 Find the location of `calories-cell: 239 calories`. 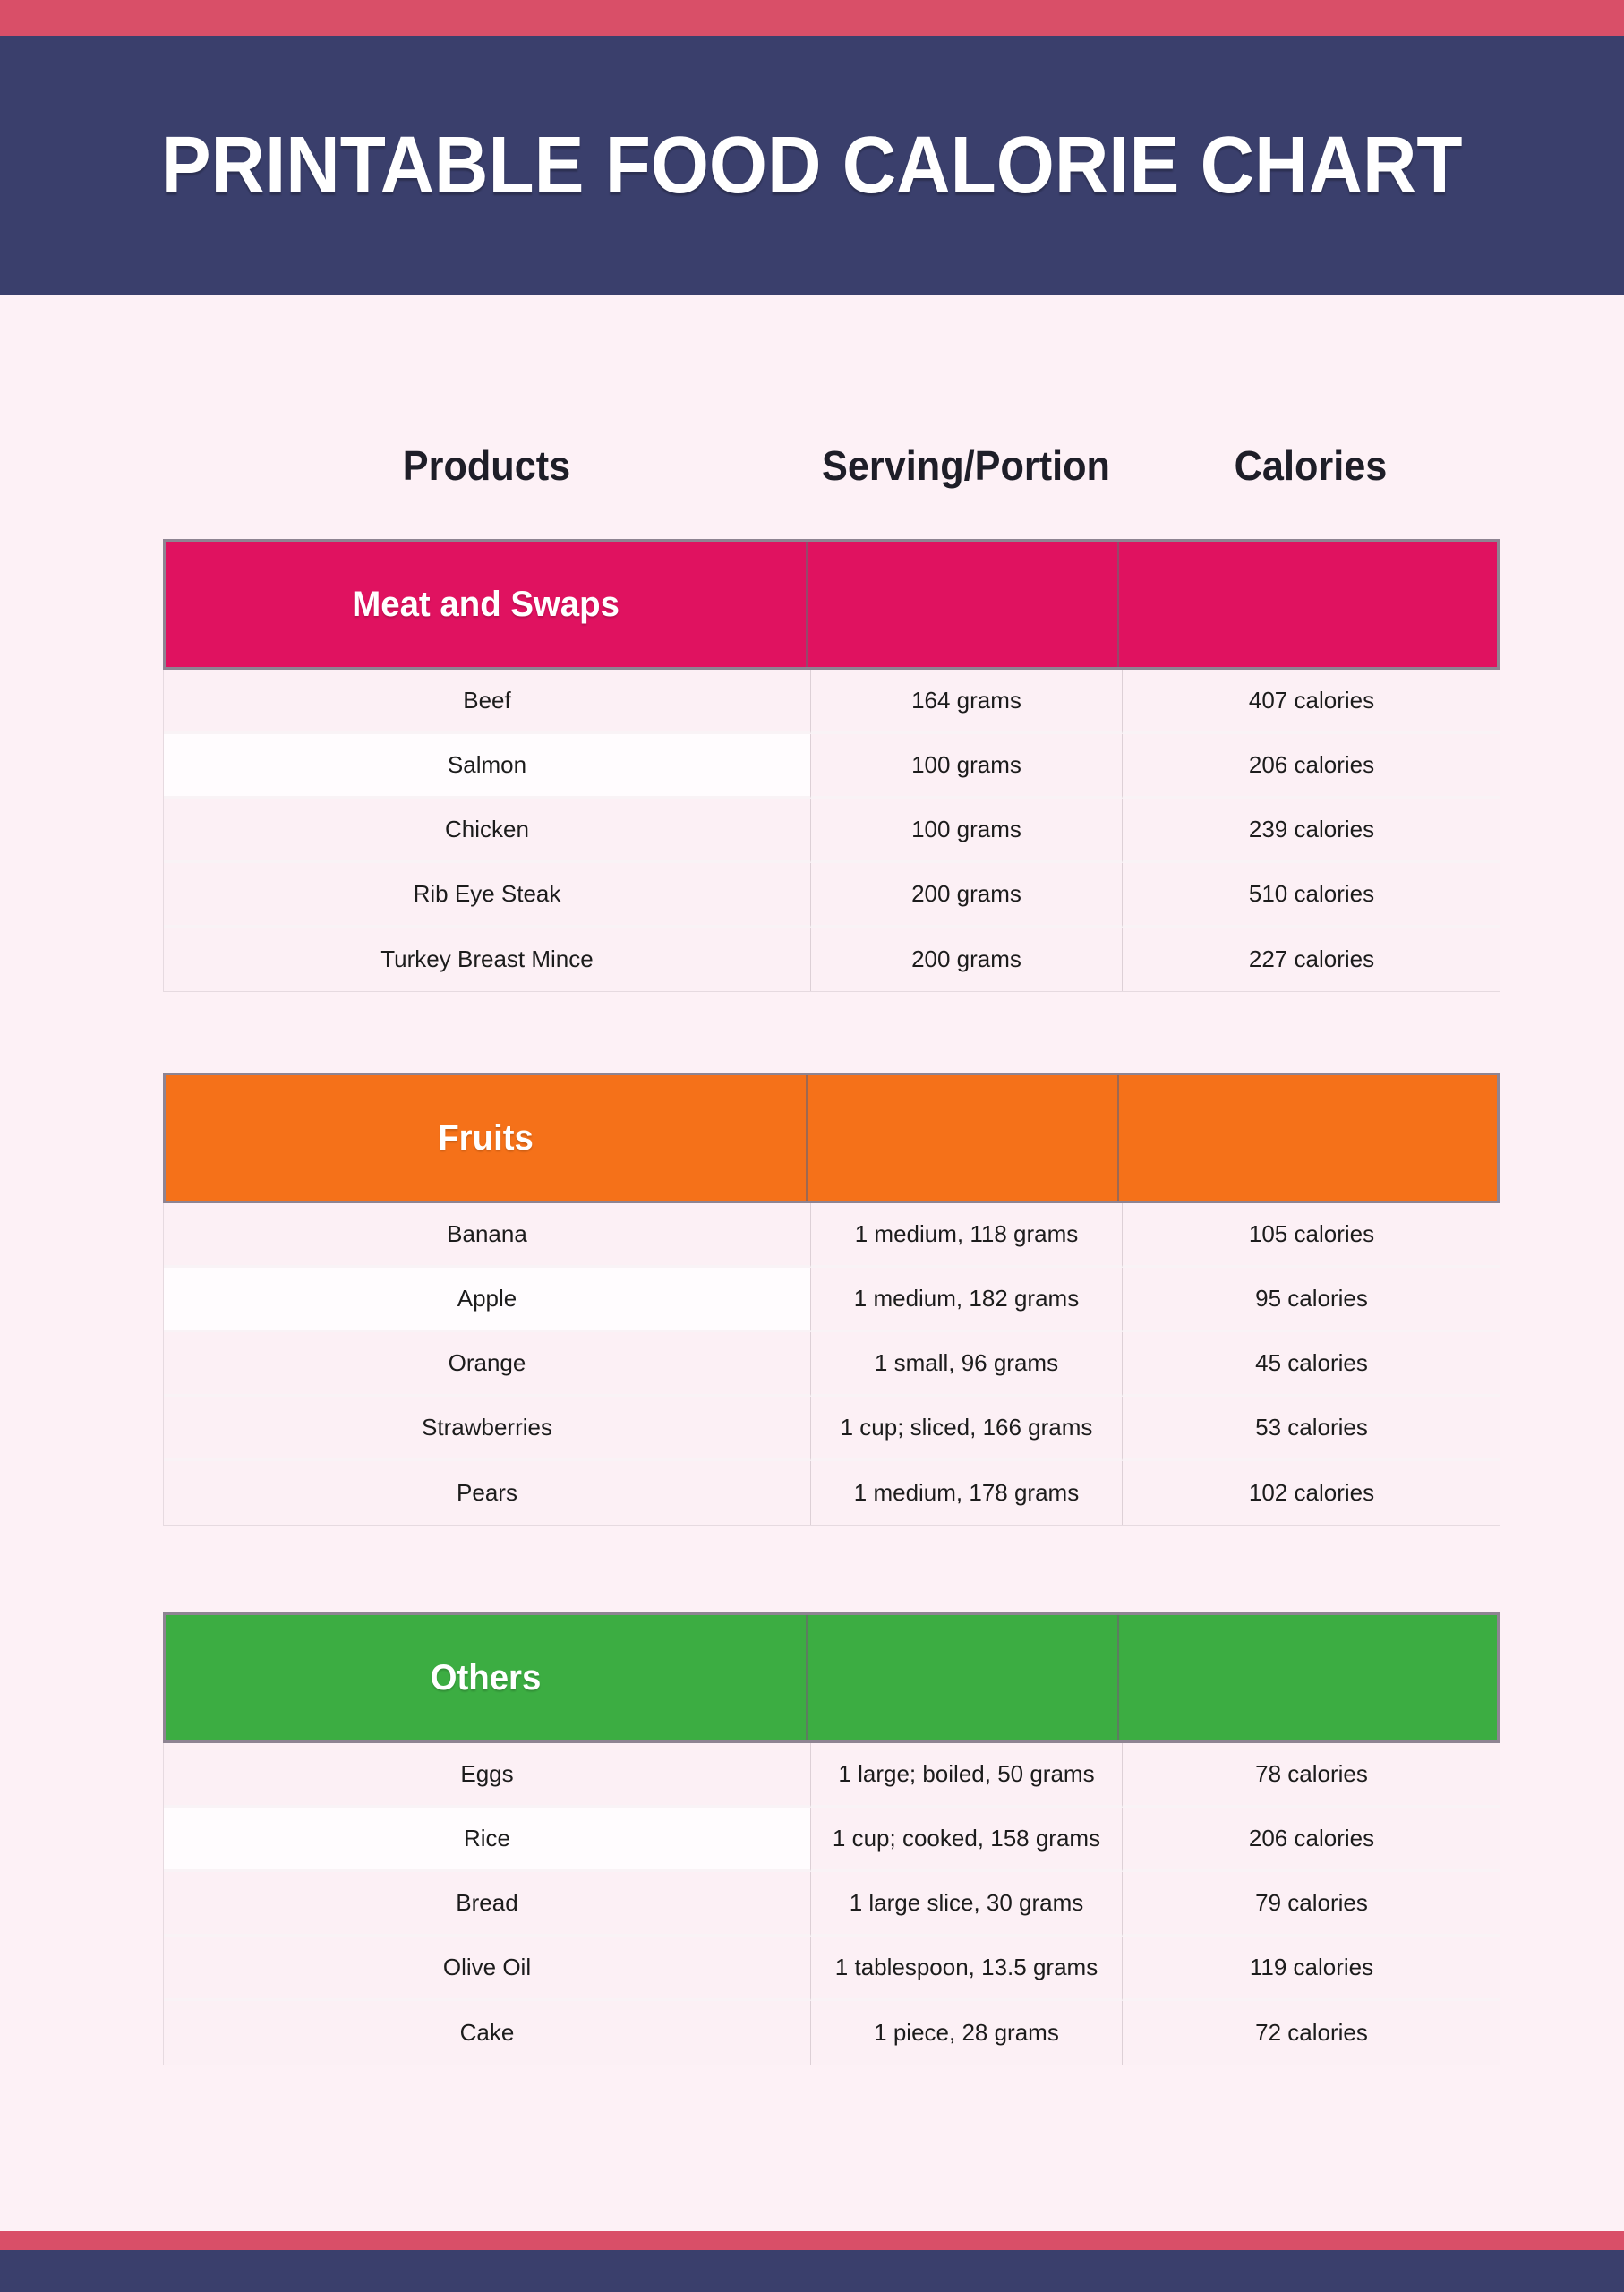

calories-cell: 239 calories is located at coordinates (1311, 831).